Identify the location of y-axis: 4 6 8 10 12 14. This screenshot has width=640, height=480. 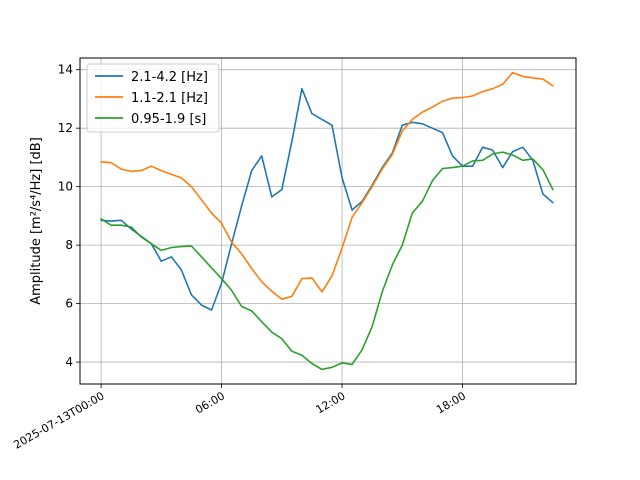
(69, 216).